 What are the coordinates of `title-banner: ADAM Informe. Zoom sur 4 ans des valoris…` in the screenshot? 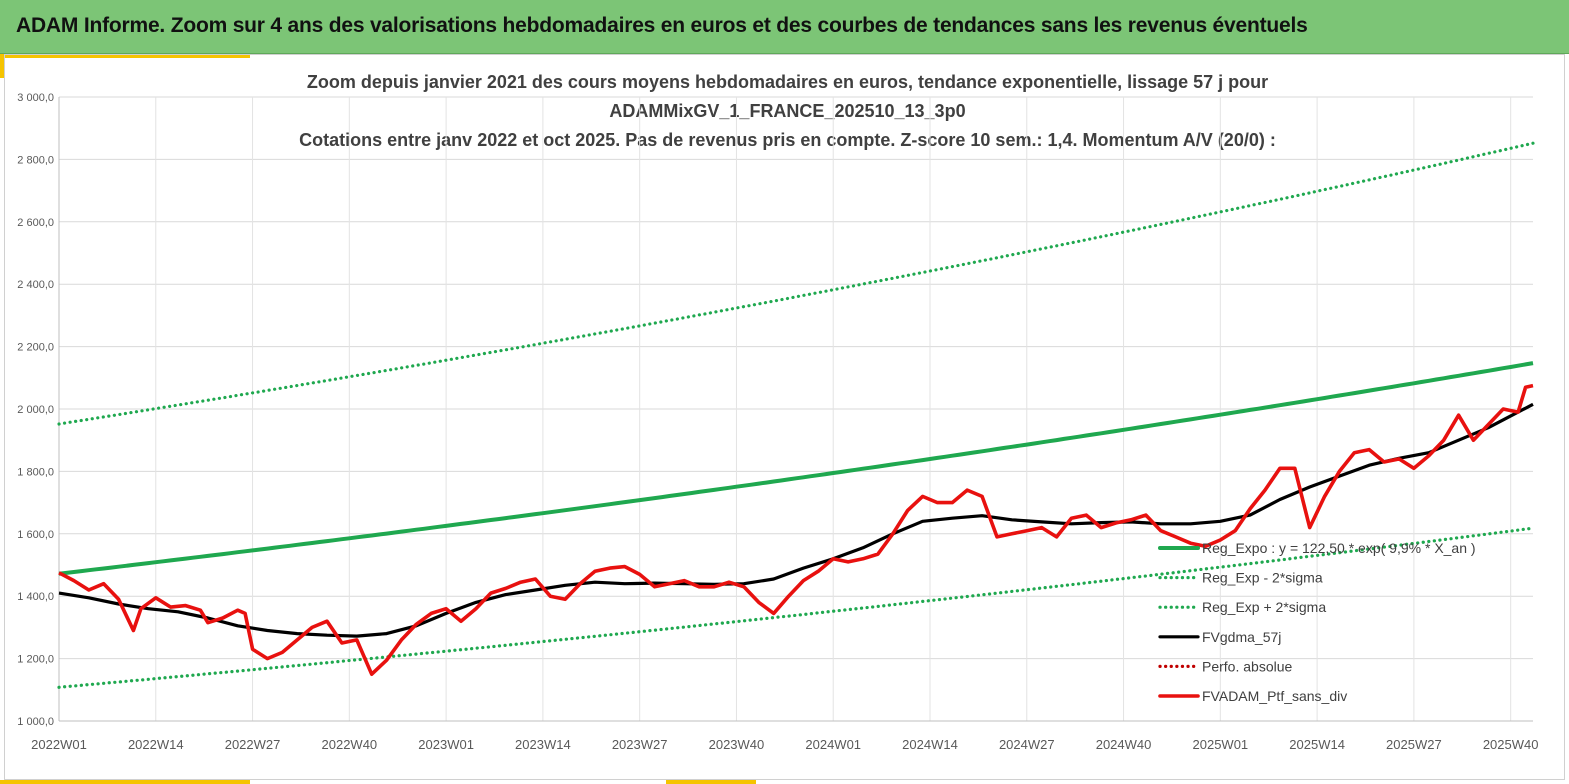 It's located at (784, 27).